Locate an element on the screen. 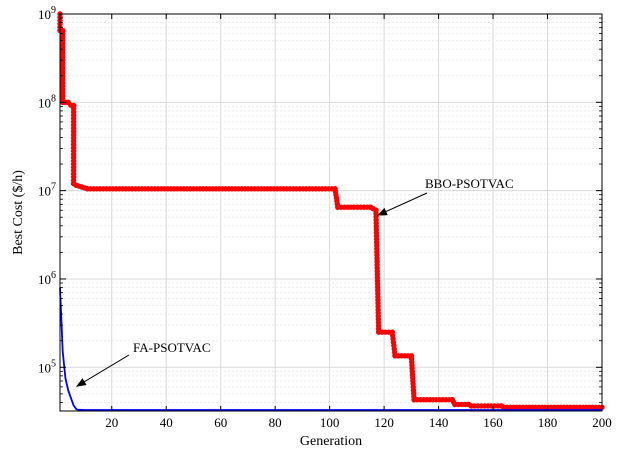  x-axis-label: Generation is located at coordinates (331, 441).